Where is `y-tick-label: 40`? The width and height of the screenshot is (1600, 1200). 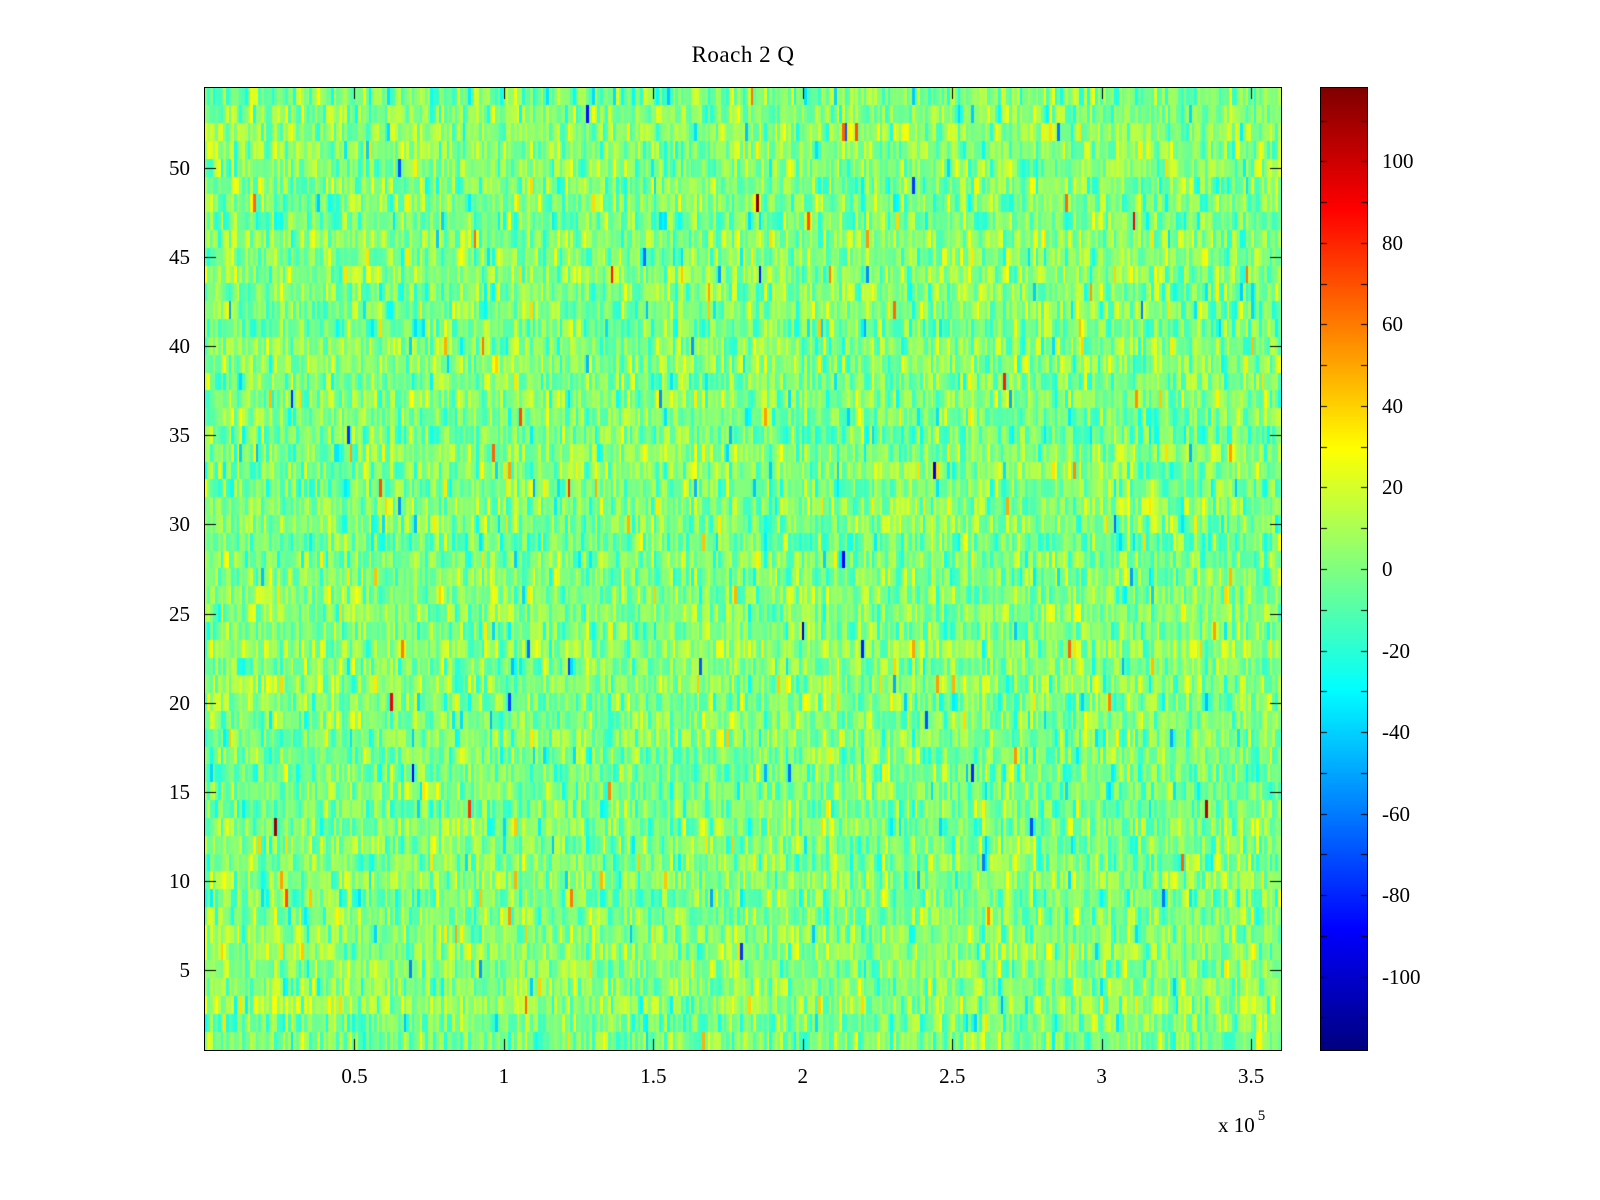 y-tick-label: 40 is located at coordinates (179, 346).